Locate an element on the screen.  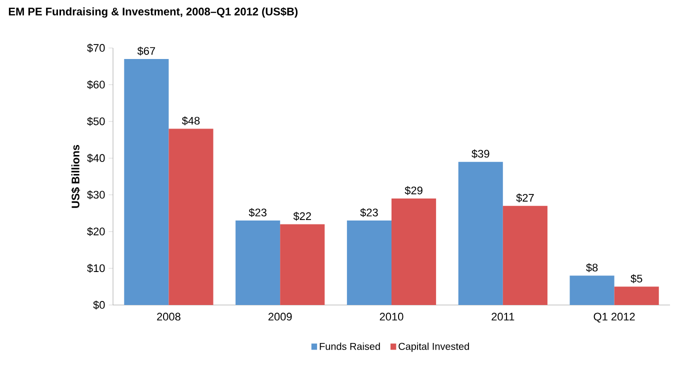
data-label: $5 is located at coordinates (636, 279).